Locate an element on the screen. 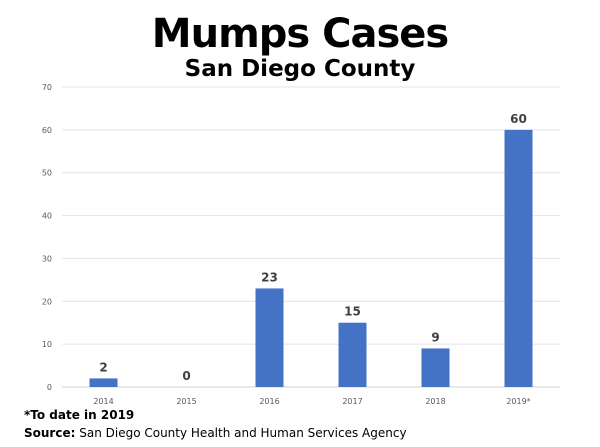  y-tick-label: 70 is located at coordinates (47, 87).